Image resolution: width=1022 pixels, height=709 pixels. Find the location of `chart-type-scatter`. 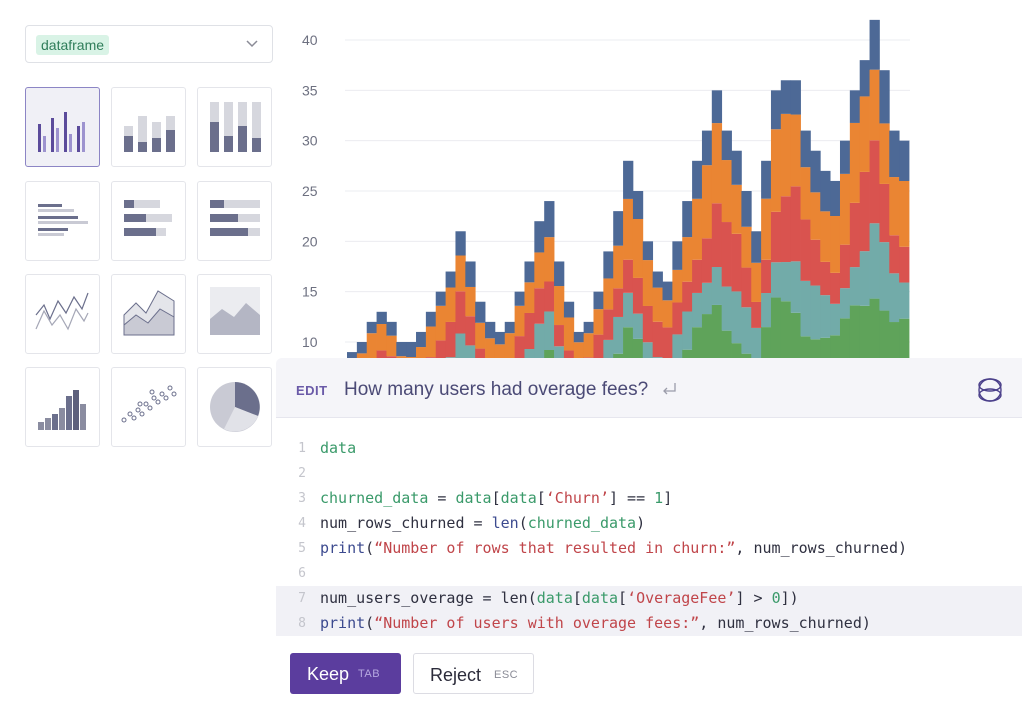

chart-type-scatter is located at coordinates (148, 407).